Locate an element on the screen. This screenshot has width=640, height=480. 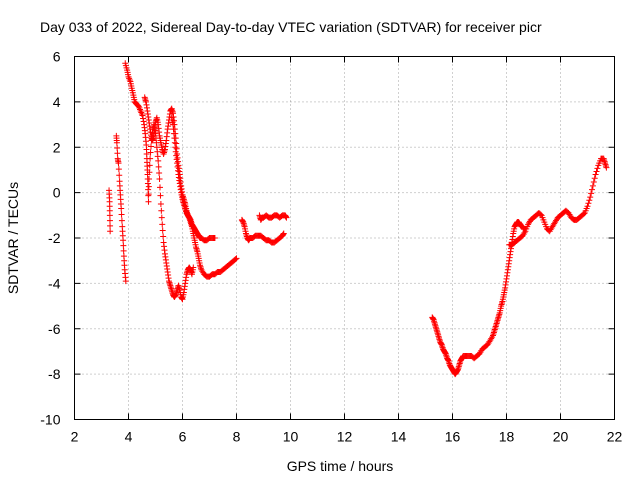
y-tick-label: 6 is located at coordinates (57, 57).